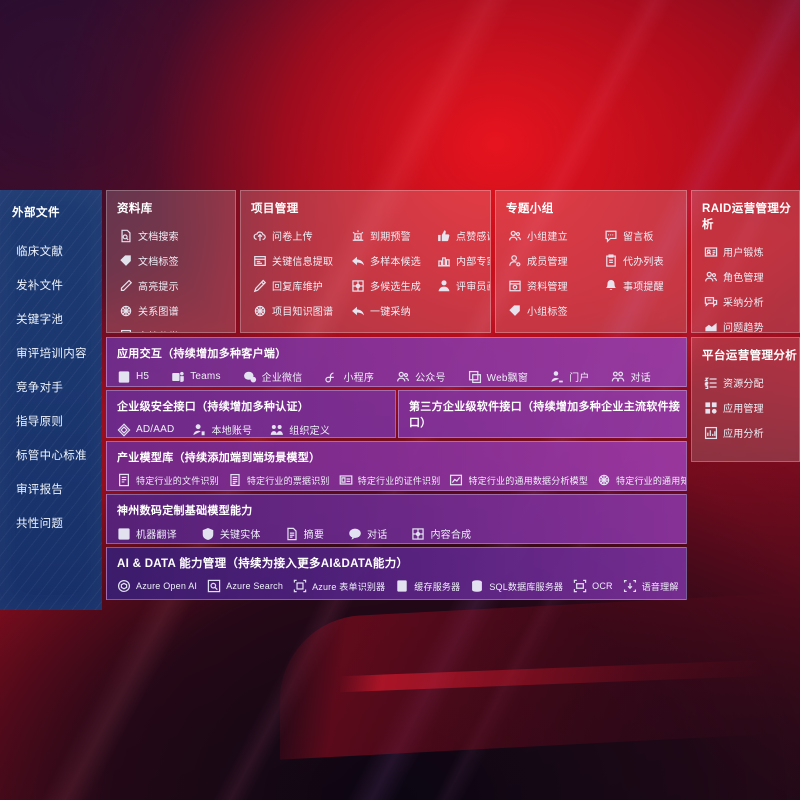 The width and height of the screenshot is (800, 800). What do you see at coordinates (747, 217) in the screenshot?
I see `panel-raid-title: RAID运营管理分析` at bounding box center [747, 217].